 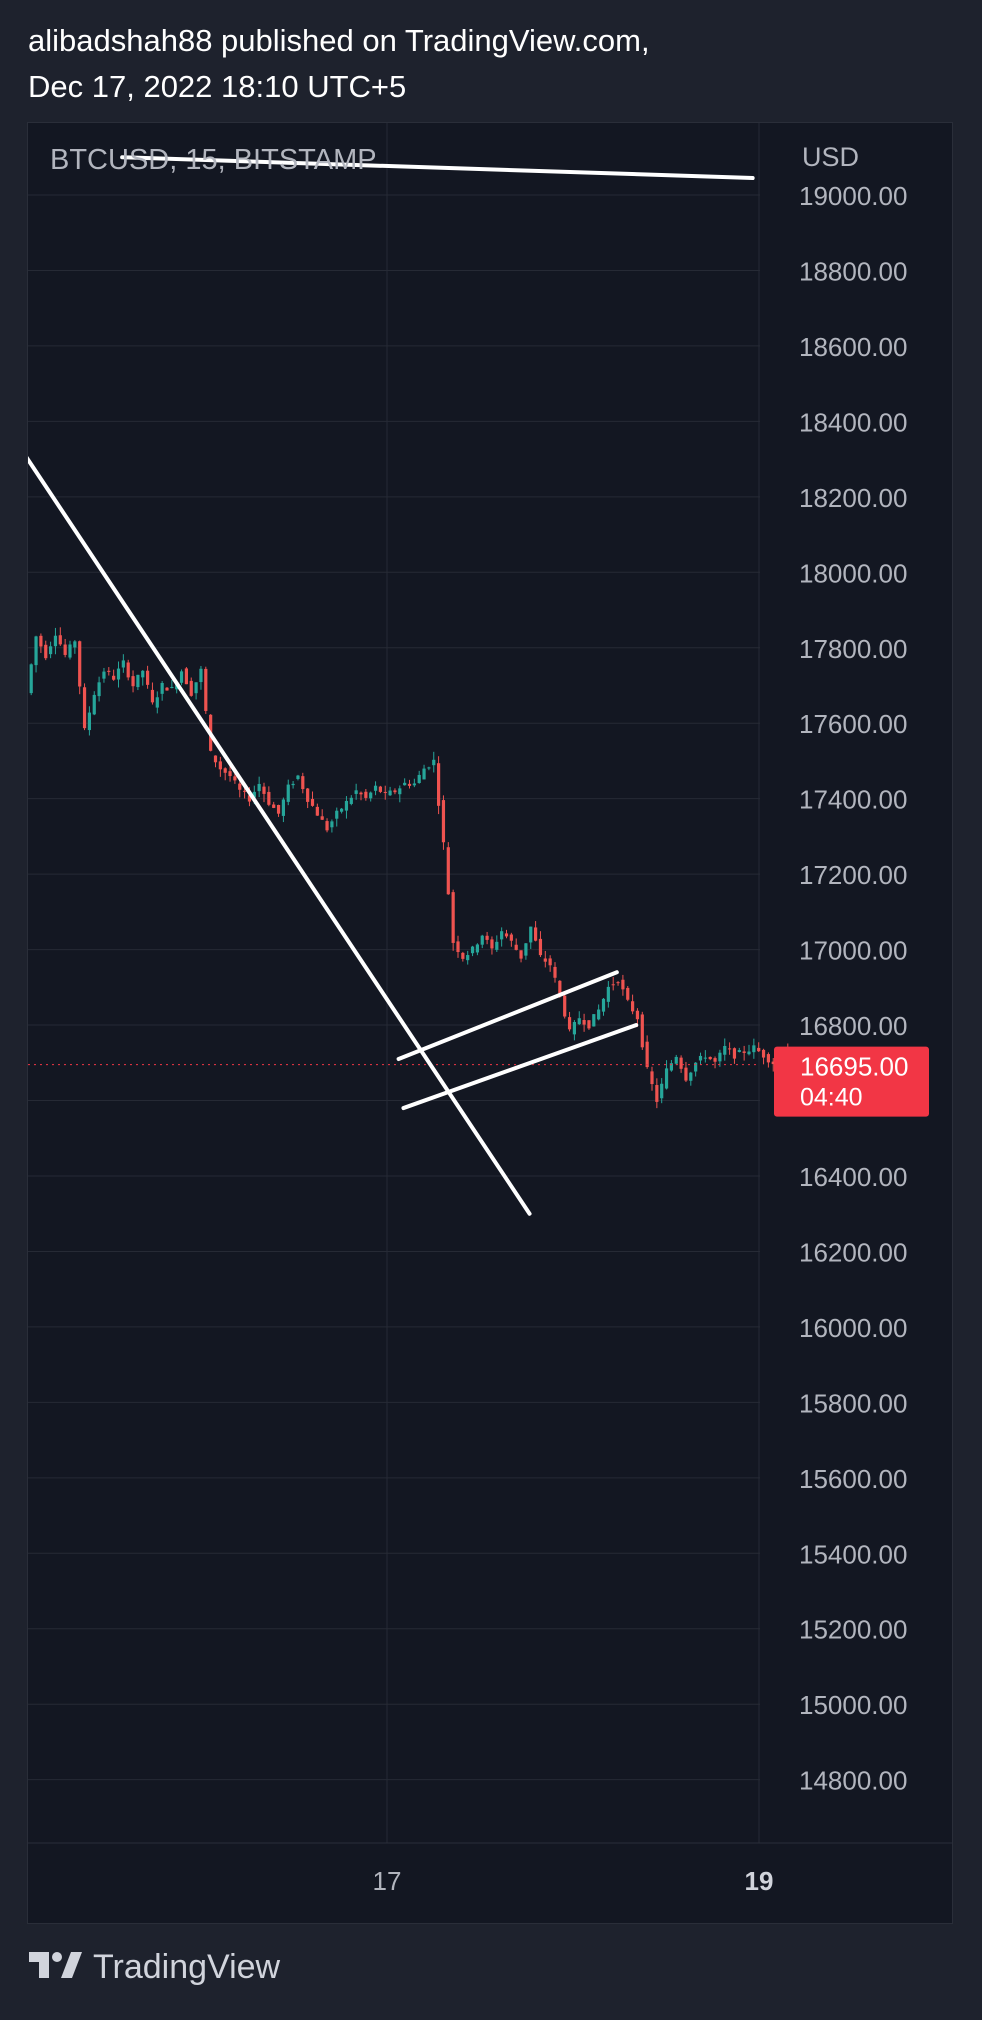 I want to click on y-tick-label: 17600.00, so click(x=853, y=724).